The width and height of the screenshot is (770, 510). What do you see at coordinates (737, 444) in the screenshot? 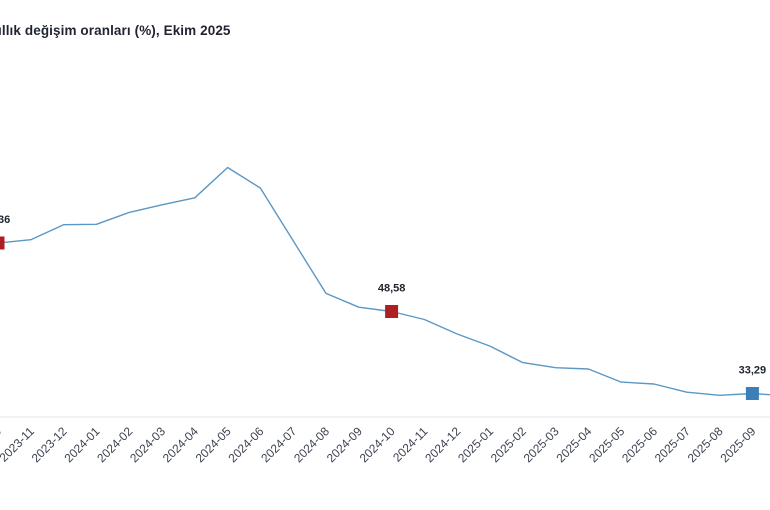
I see `x-tick-label: 2025-09` at bounding box center [737, 444].